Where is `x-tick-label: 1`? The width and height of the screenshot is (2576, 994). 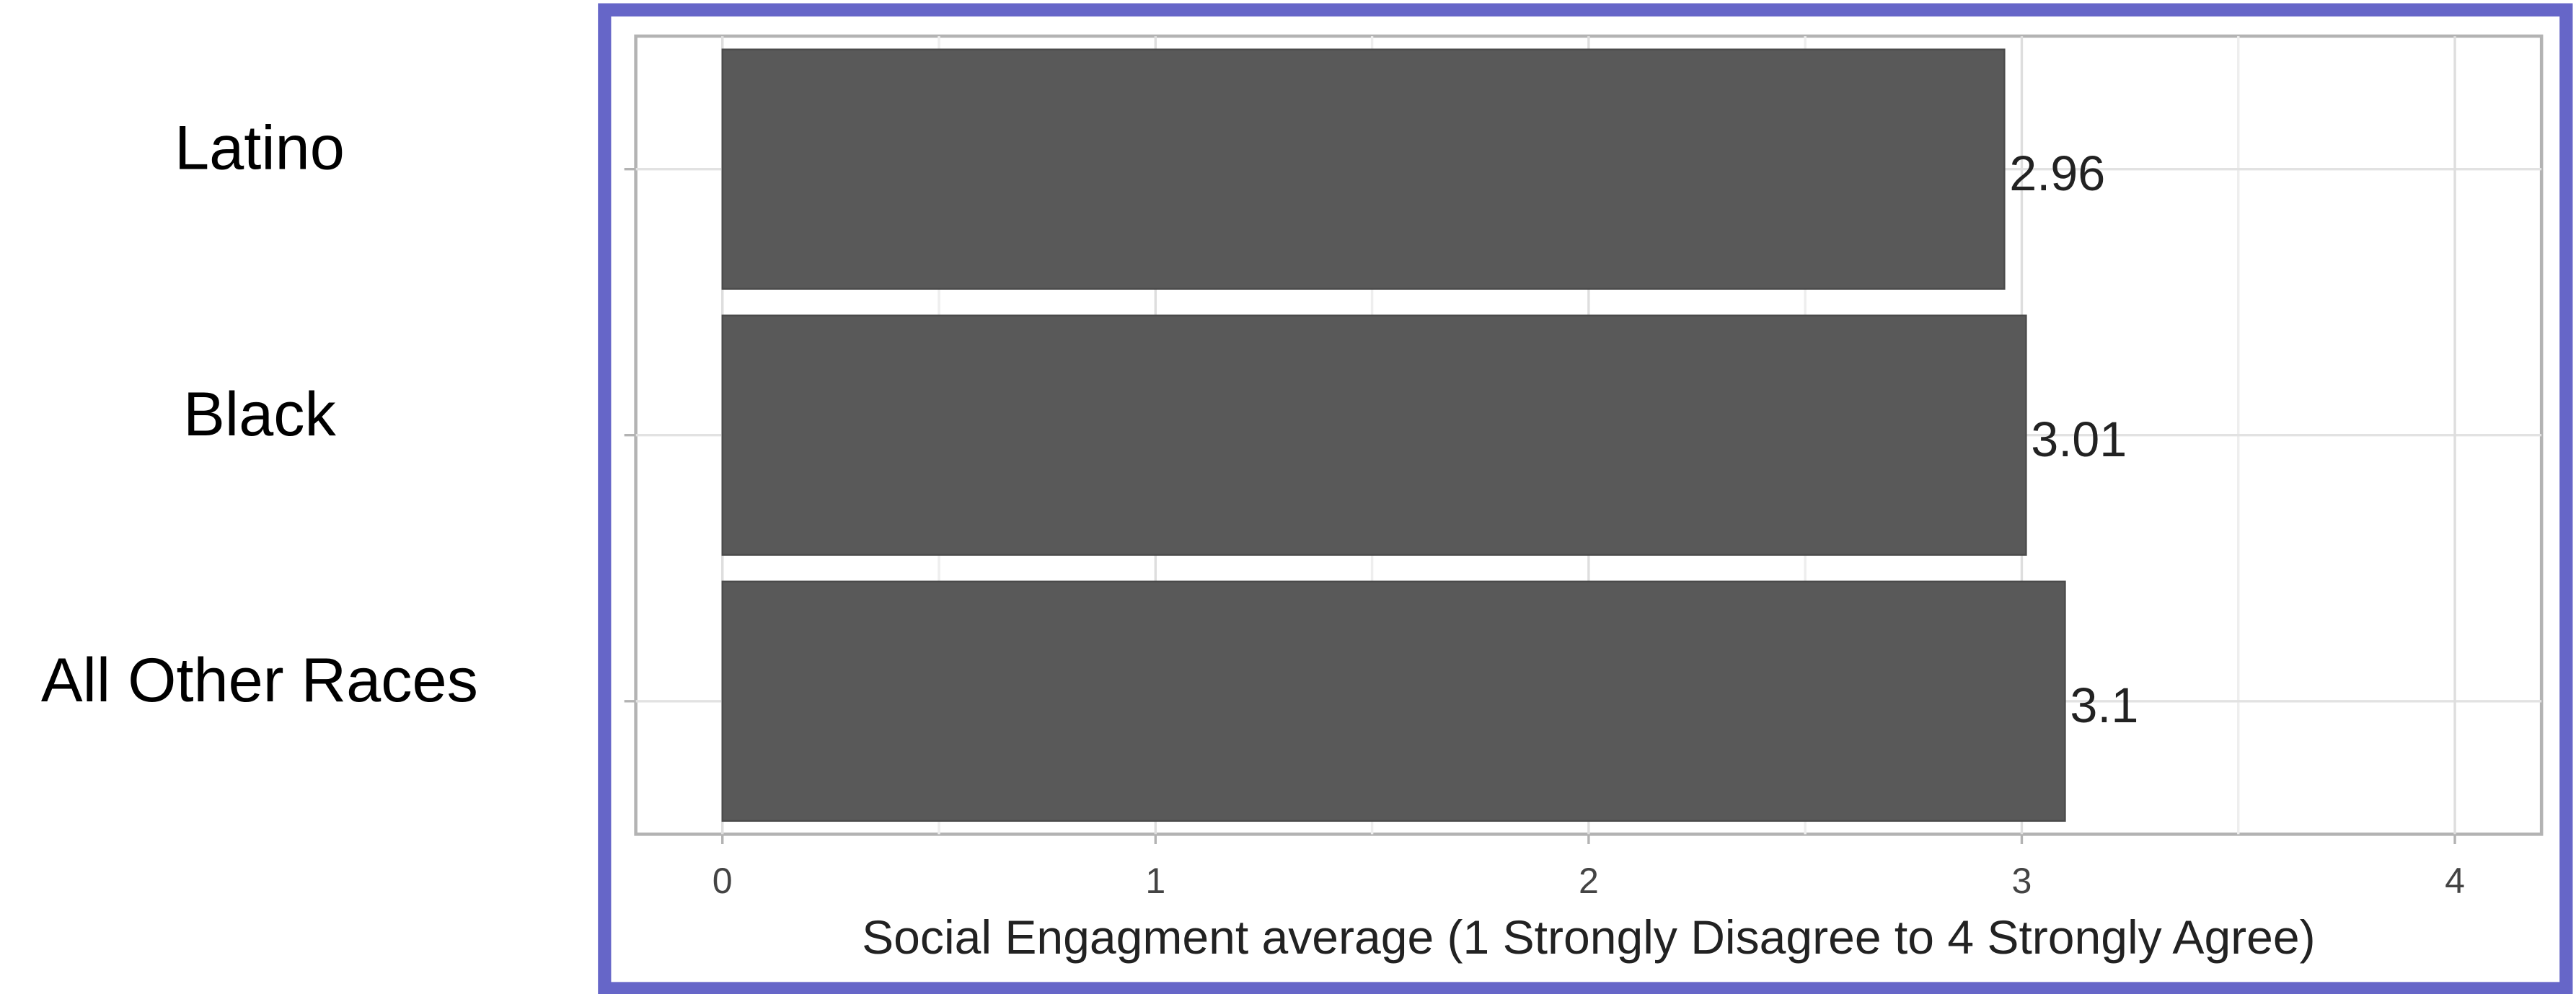
x-tick-label: 1 is located at coordinates (1155, 881).